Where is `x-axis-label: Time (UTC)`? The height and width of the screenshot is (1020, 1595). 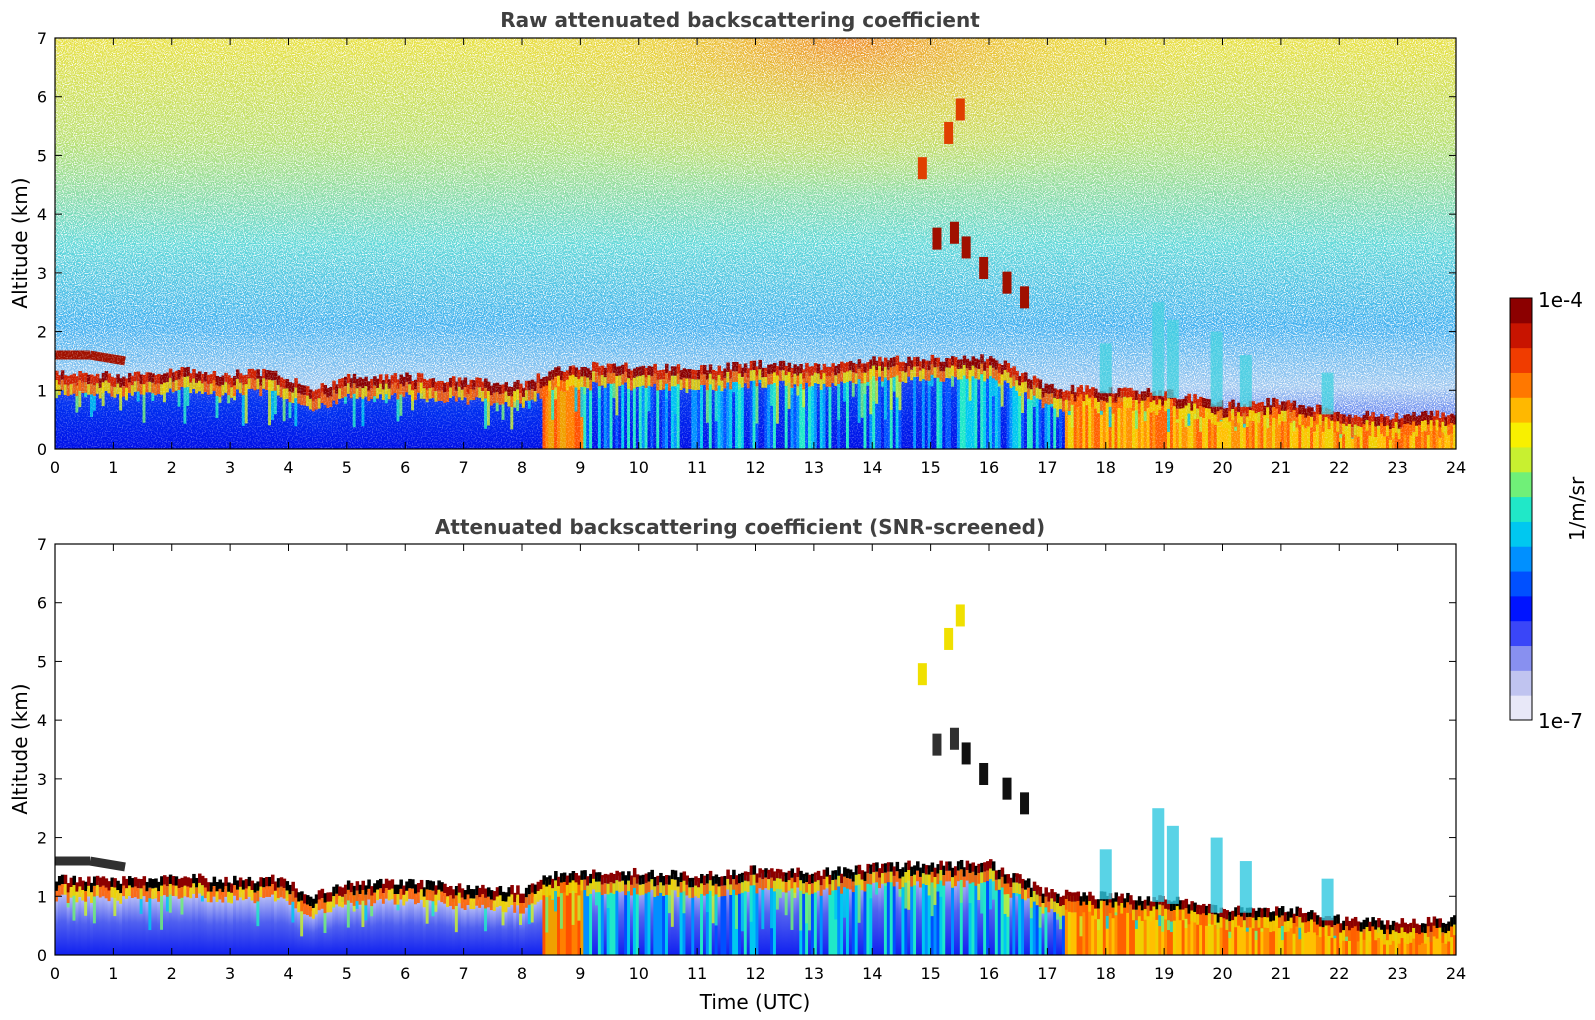 x-axis-label: Time (UTC) is located at coordinates (755, 1002).